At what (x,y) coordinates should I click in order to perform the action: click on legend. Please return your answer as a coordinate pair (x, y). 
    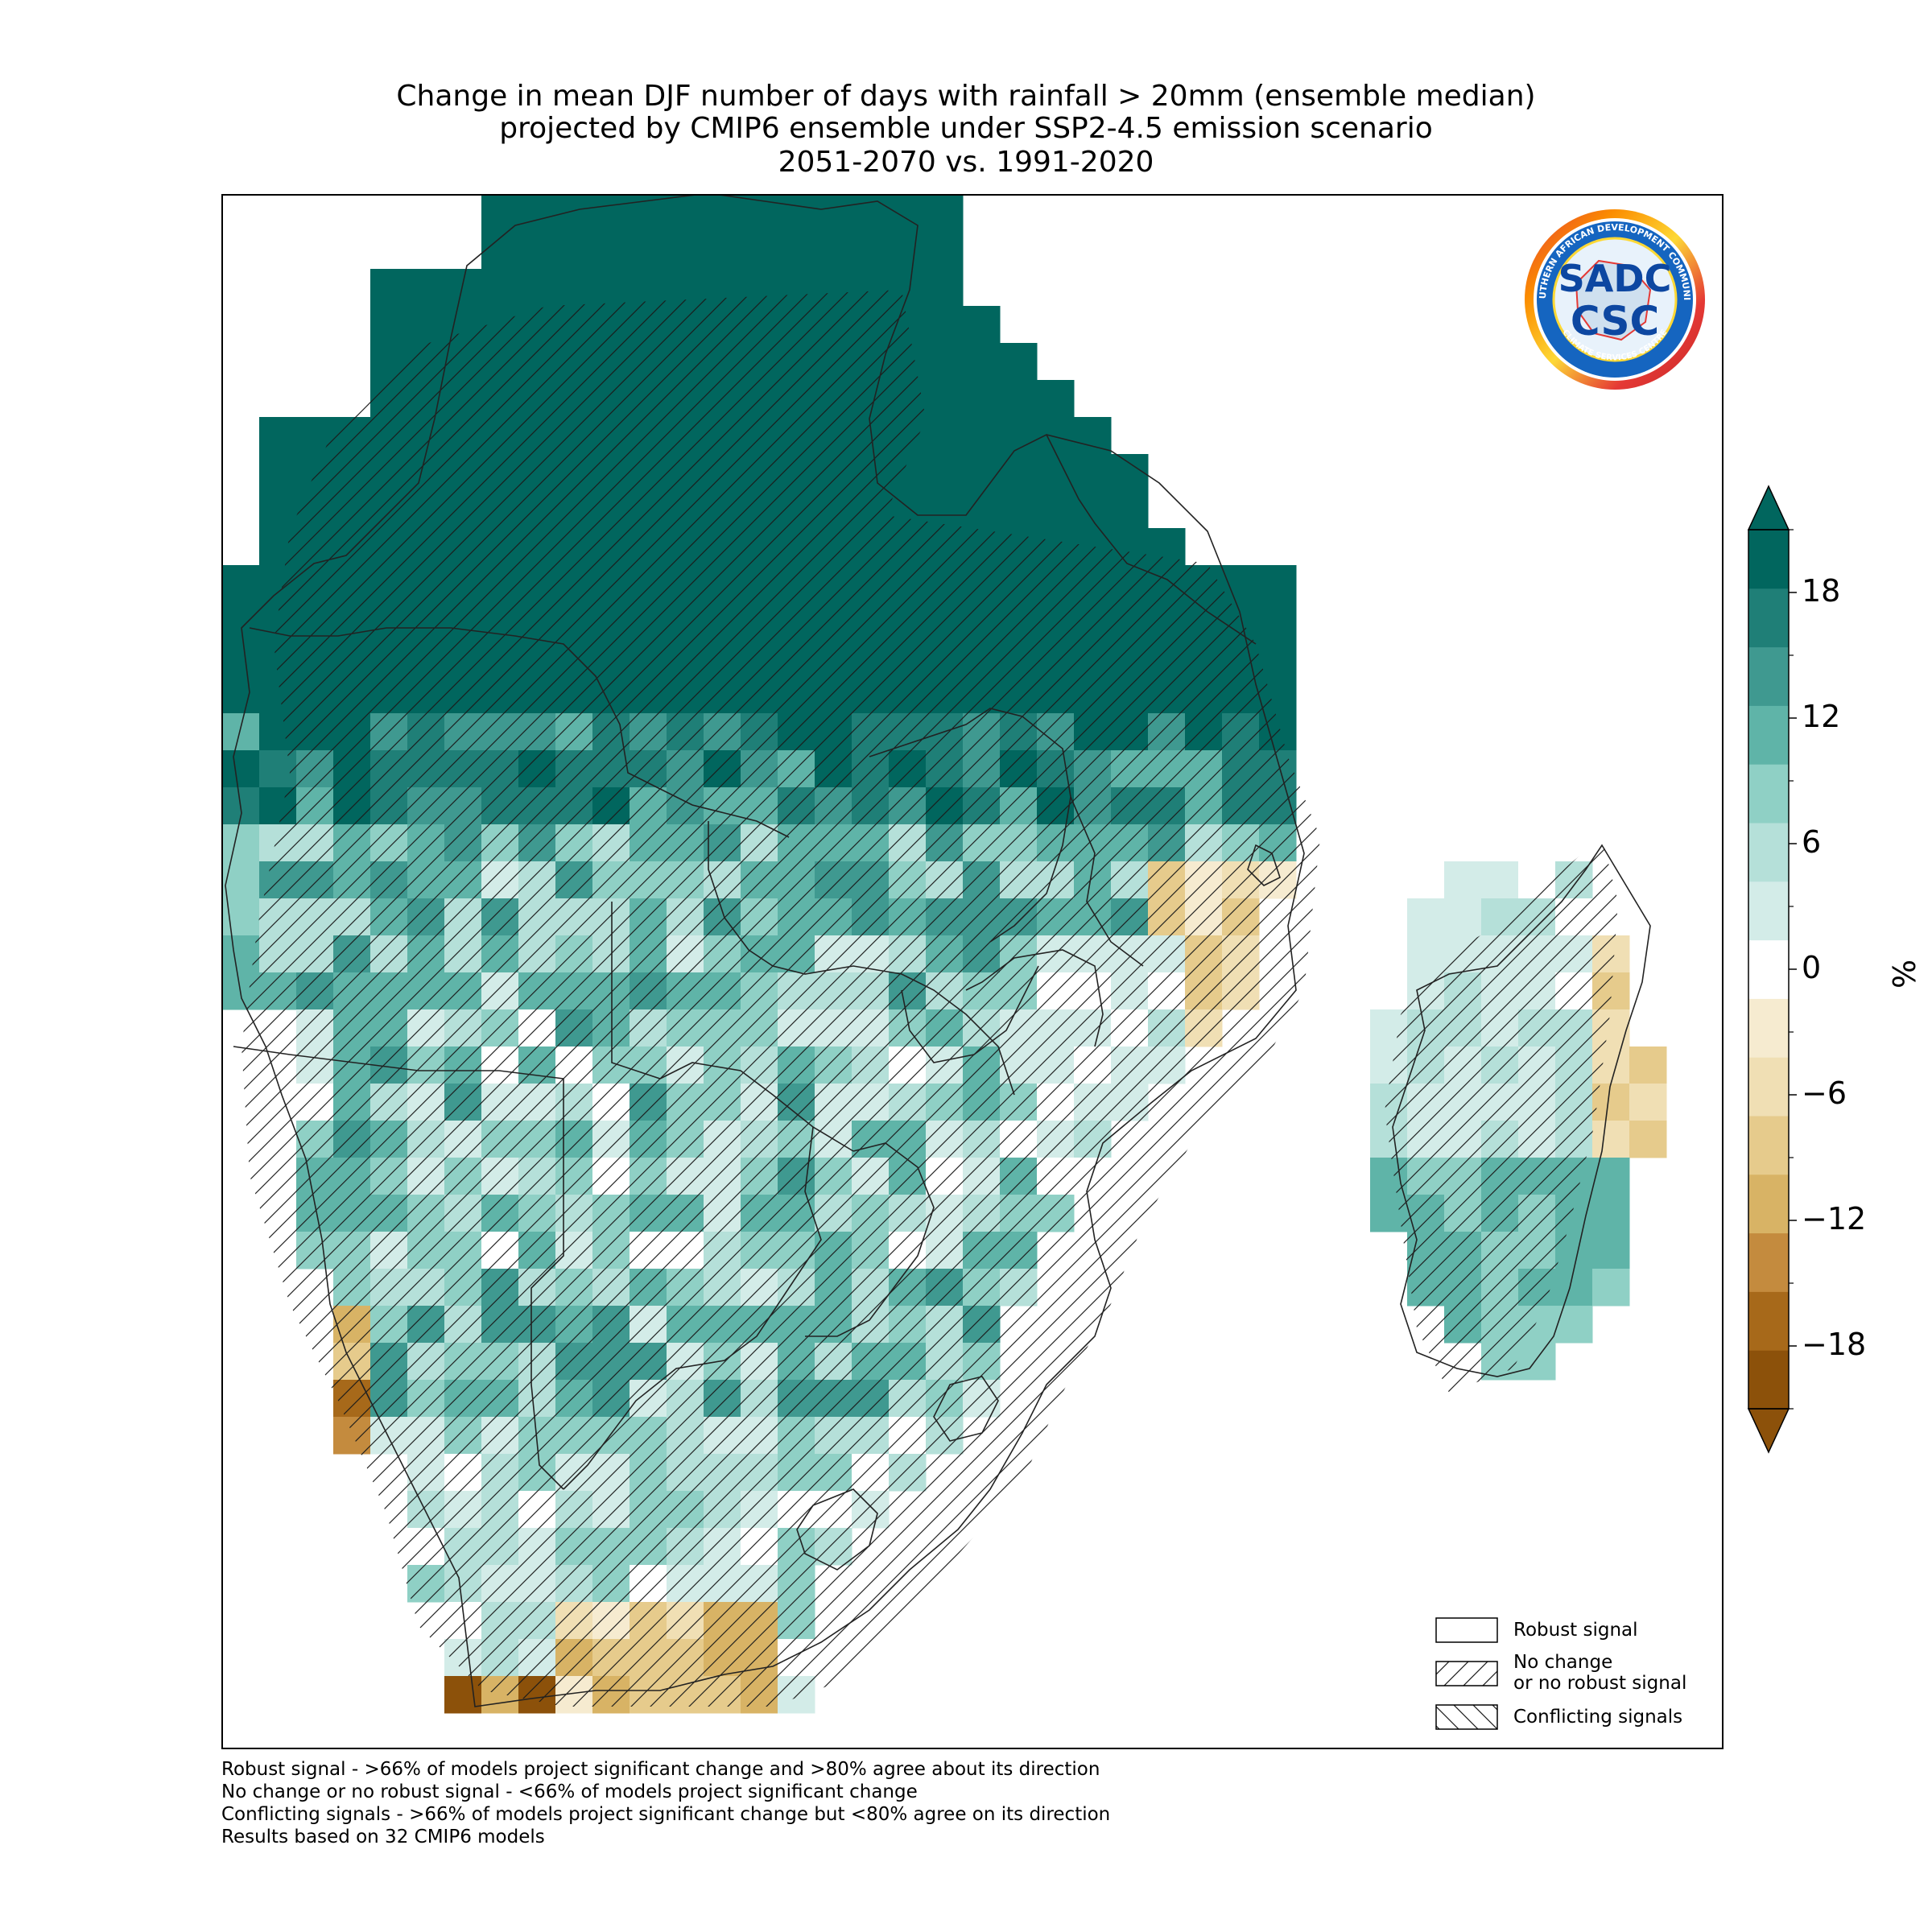
    Looking at the image, I should click on (1466, 1673).